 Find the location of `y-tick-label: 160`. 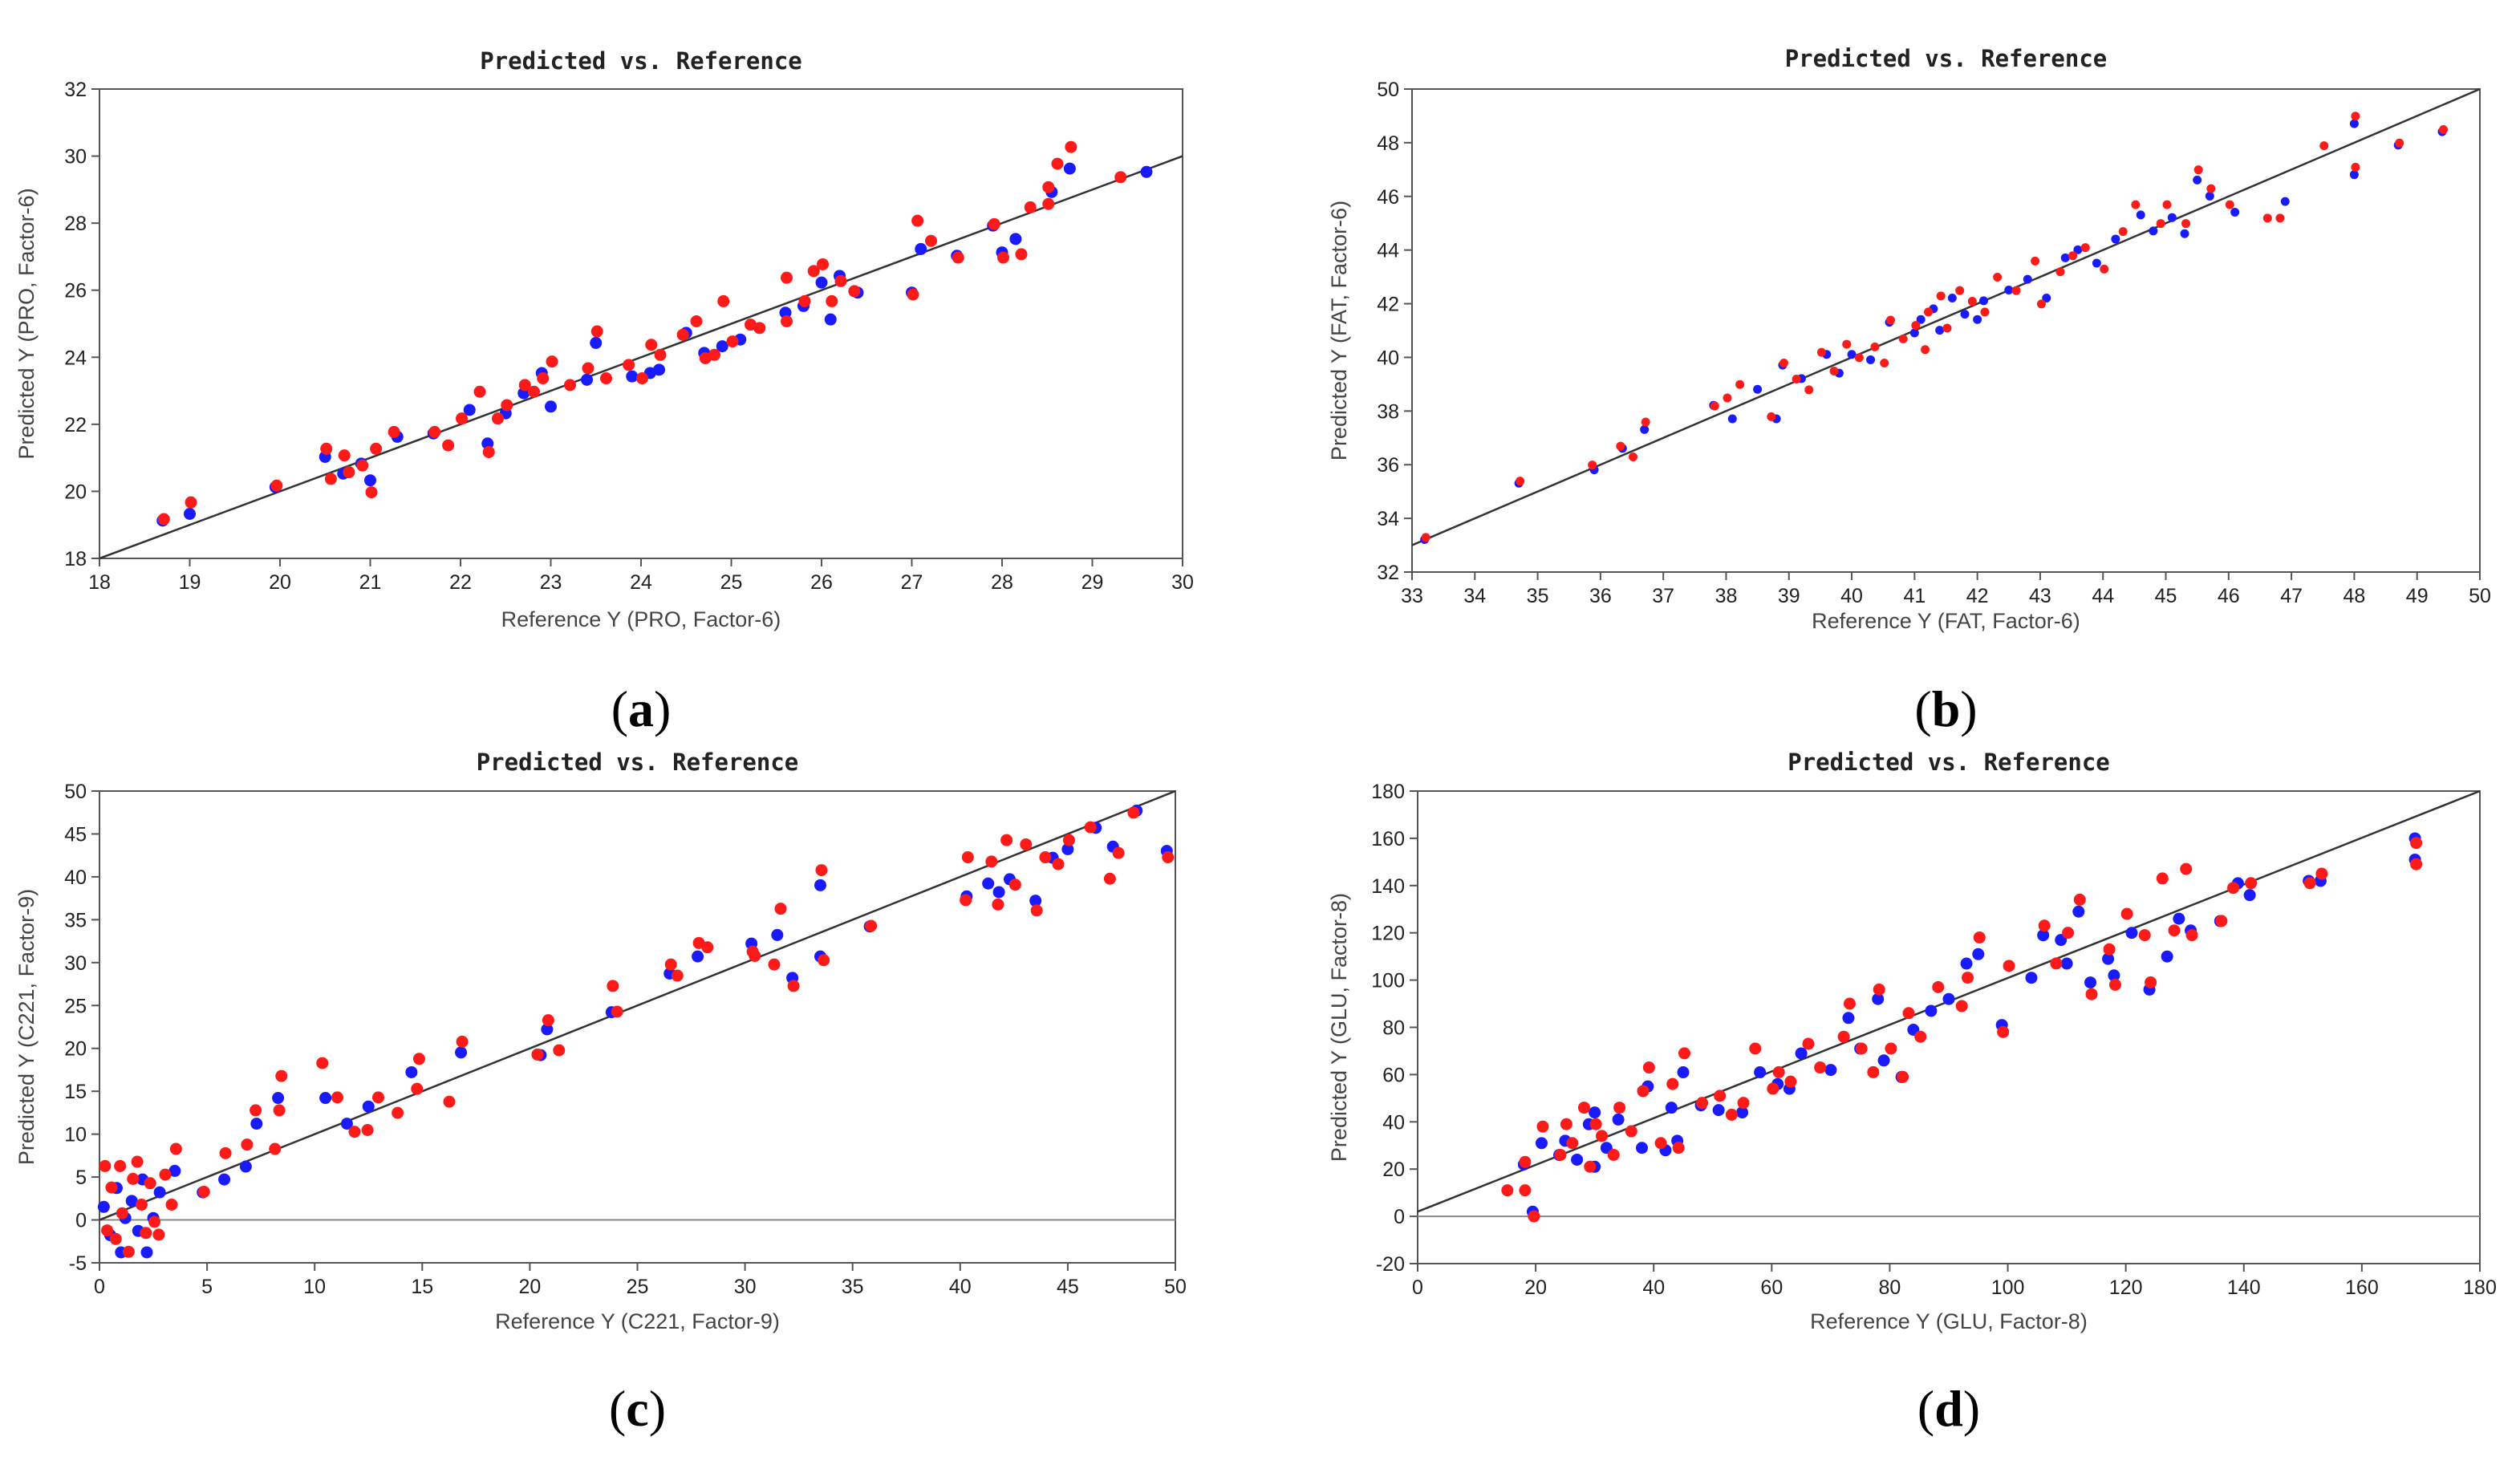

y-tick-label: 160 is located at coordinates (1388, 839).